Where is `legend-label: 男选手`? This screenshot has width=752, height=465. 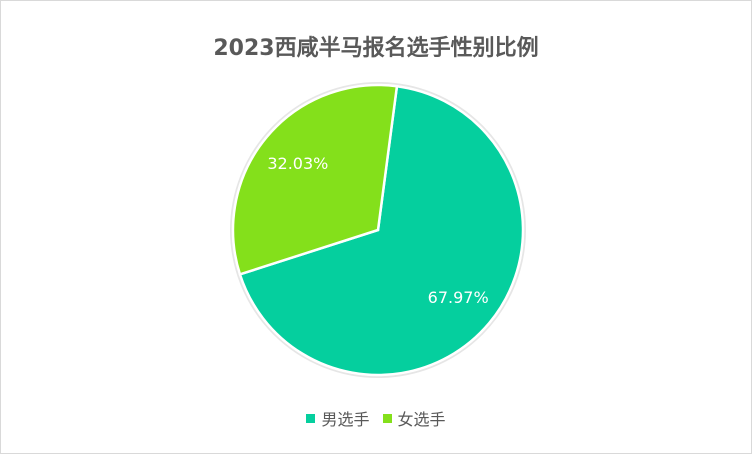 legend-label: 男选手 is located at coordinates (345, 419).